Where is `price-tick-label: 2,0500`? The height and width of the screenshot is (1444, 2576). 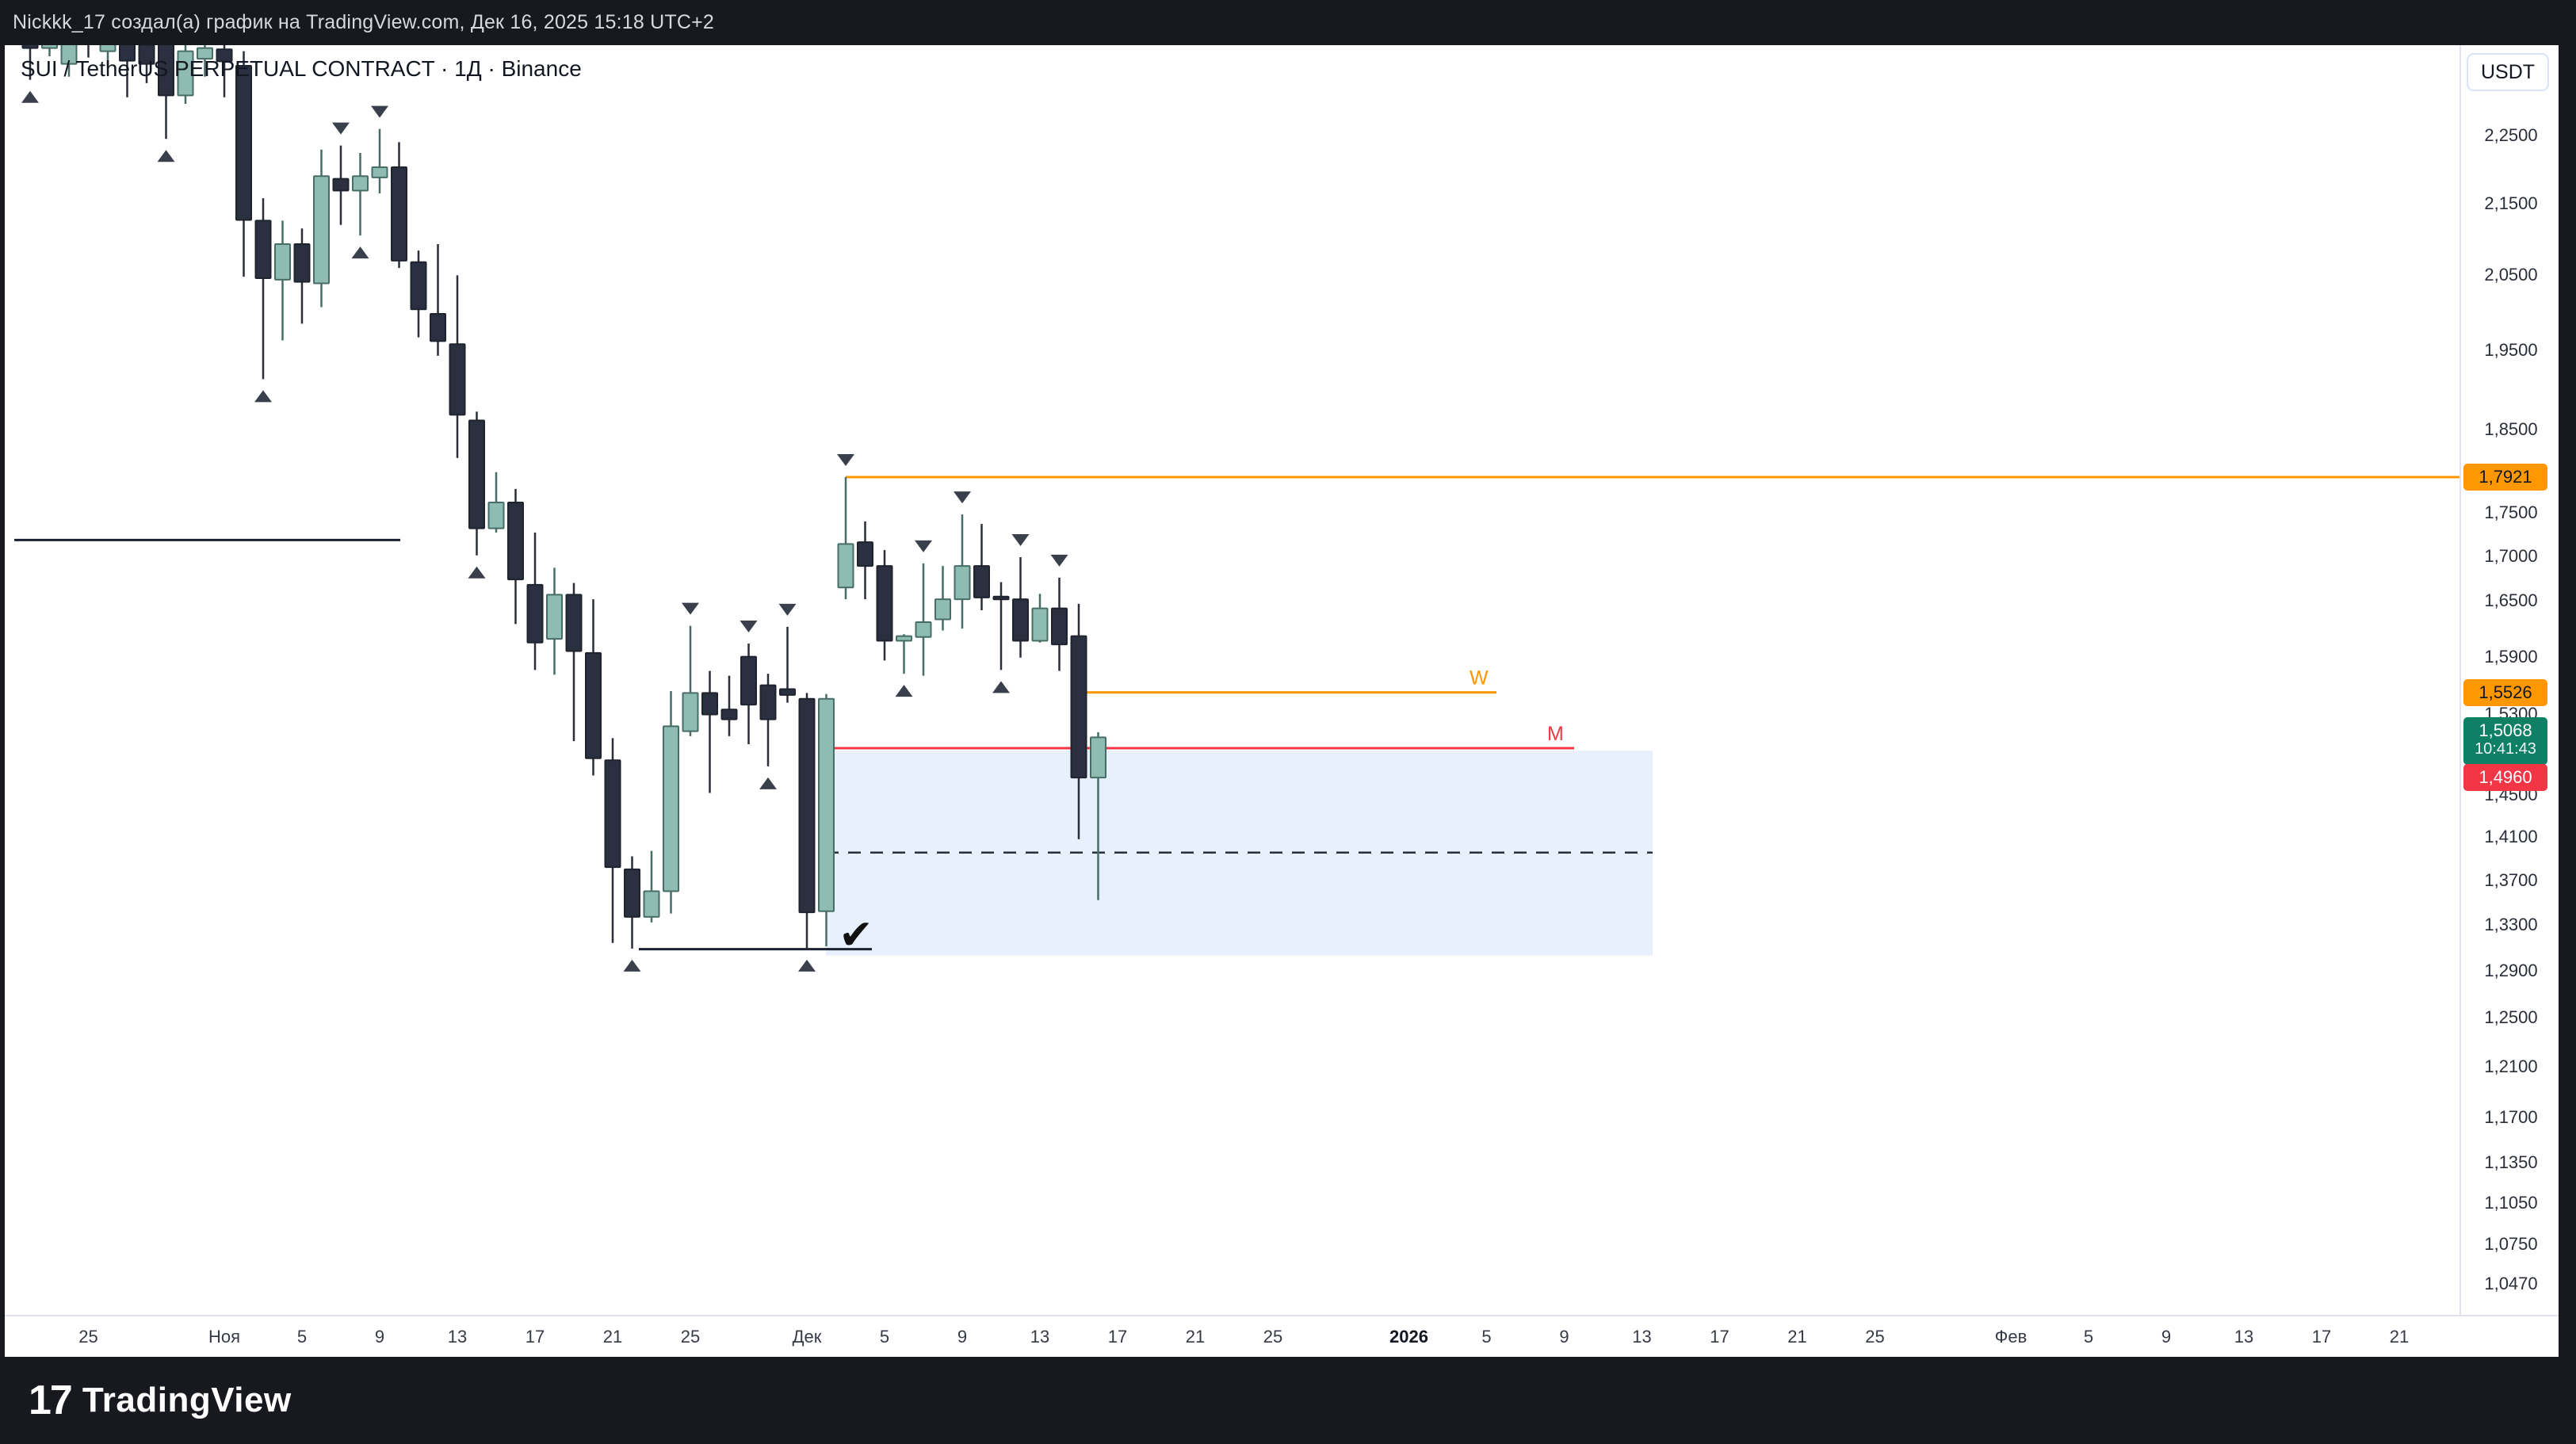 price-tick-label: 2,0500 is located at coordinates (2511, 275).